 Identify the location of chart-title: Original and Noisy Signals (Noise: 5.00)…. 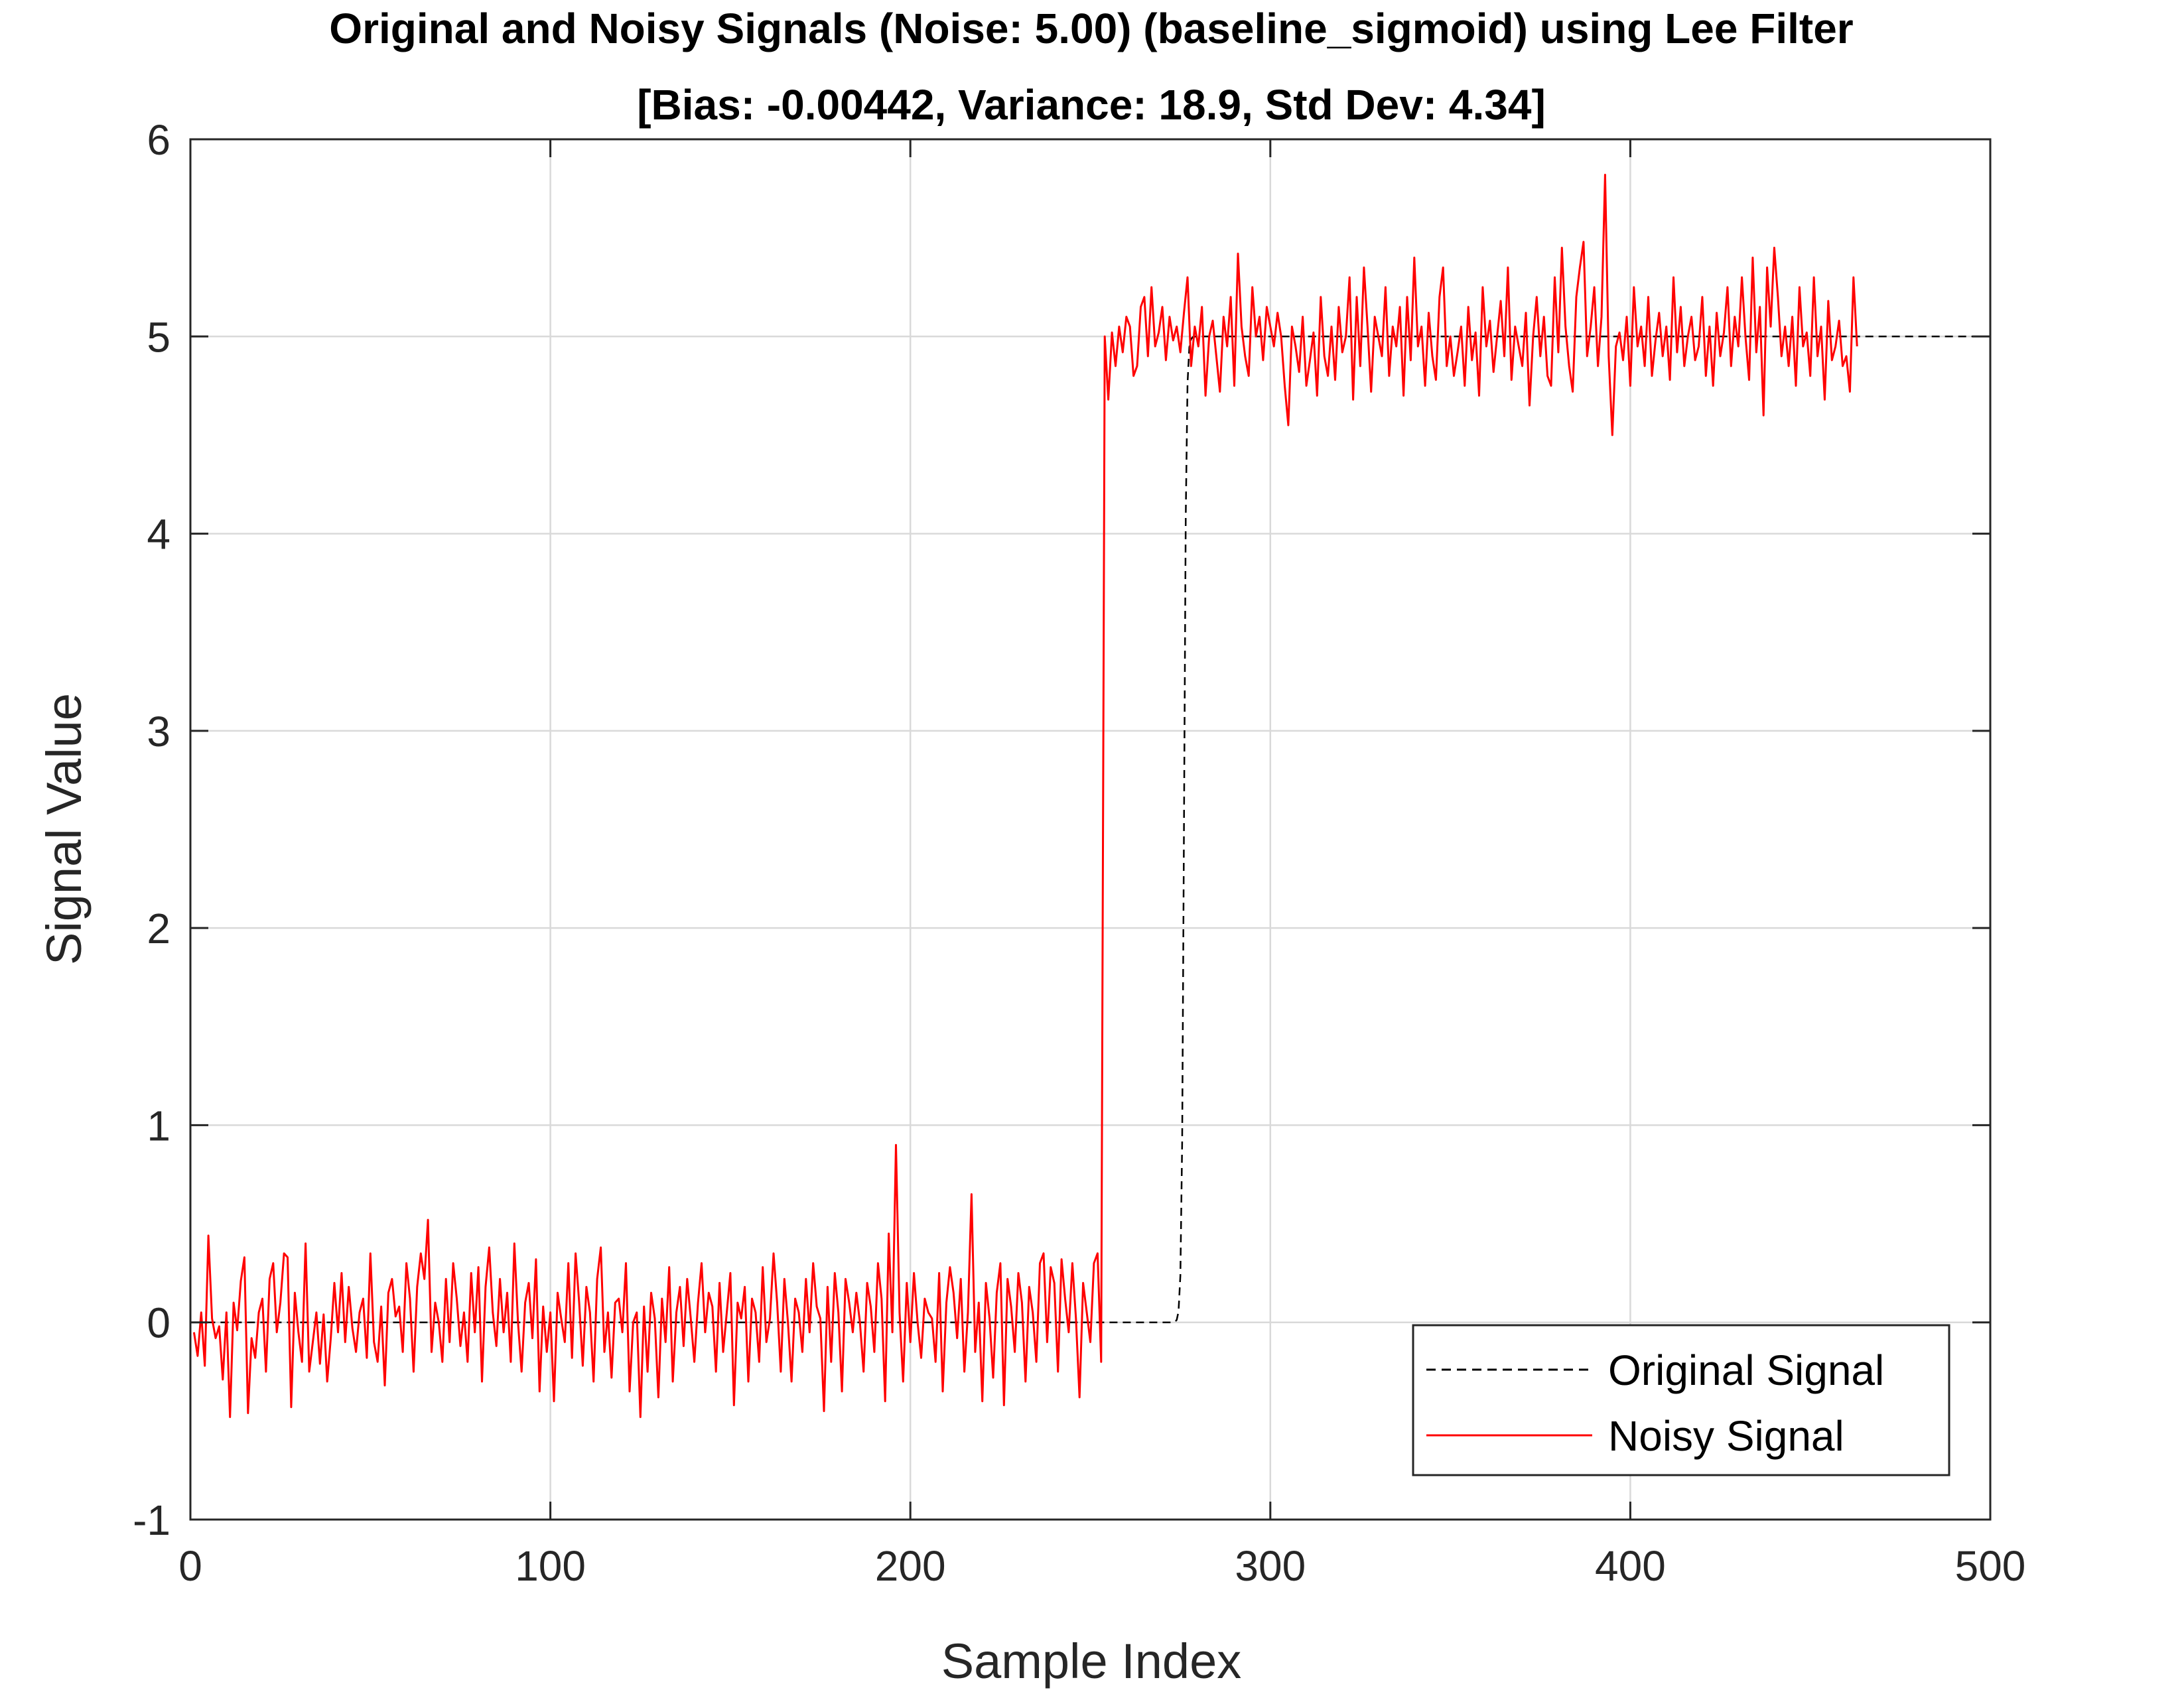
(1091, 28).